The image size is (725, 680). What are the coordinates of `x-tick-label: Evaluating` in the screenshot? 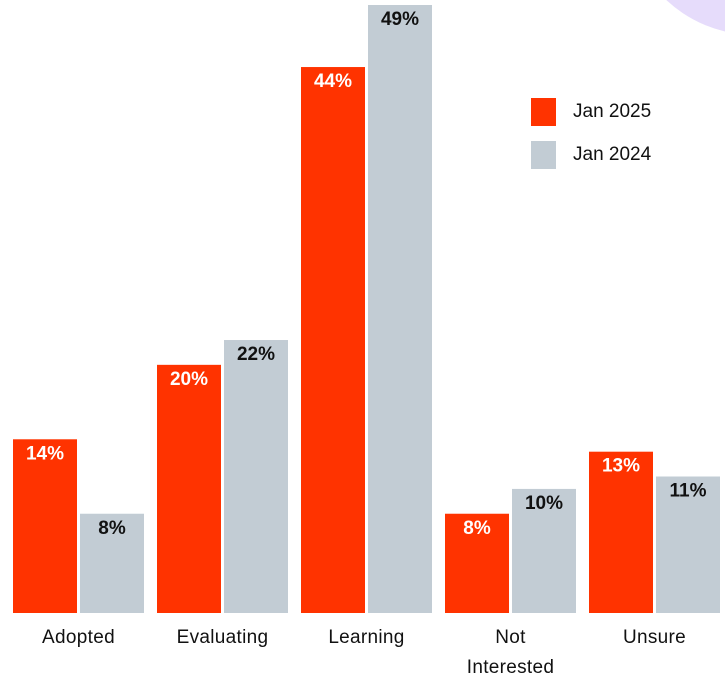 It's located at (222, 637).